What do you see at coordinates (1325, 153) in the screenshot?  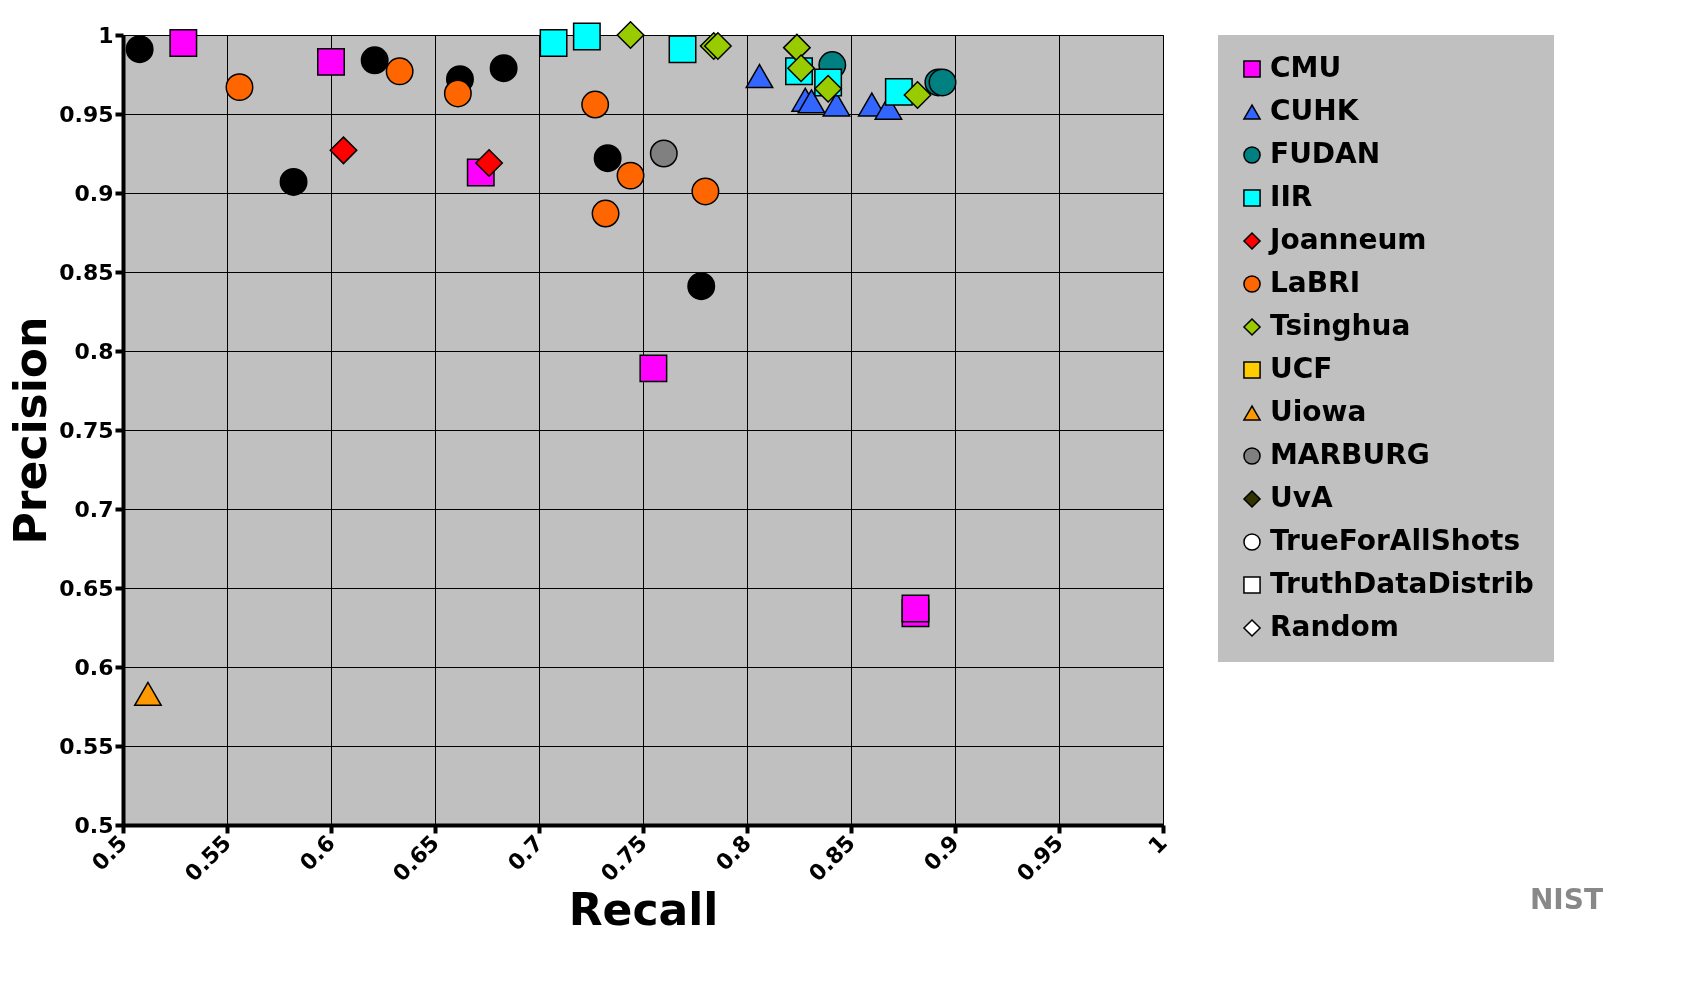 I see `legend-label: FUDAN` at bounding box center [1325, 153].